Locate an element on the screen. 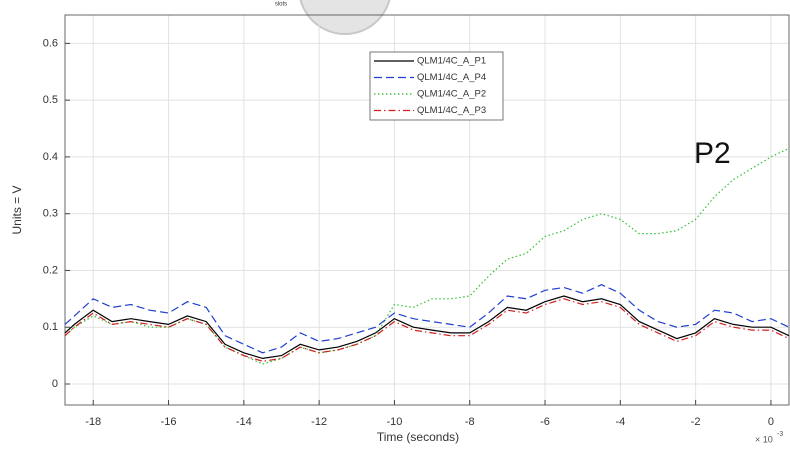 The image size is (790, 449). x-tick-label: -14 is located at coordinates (244, 422).